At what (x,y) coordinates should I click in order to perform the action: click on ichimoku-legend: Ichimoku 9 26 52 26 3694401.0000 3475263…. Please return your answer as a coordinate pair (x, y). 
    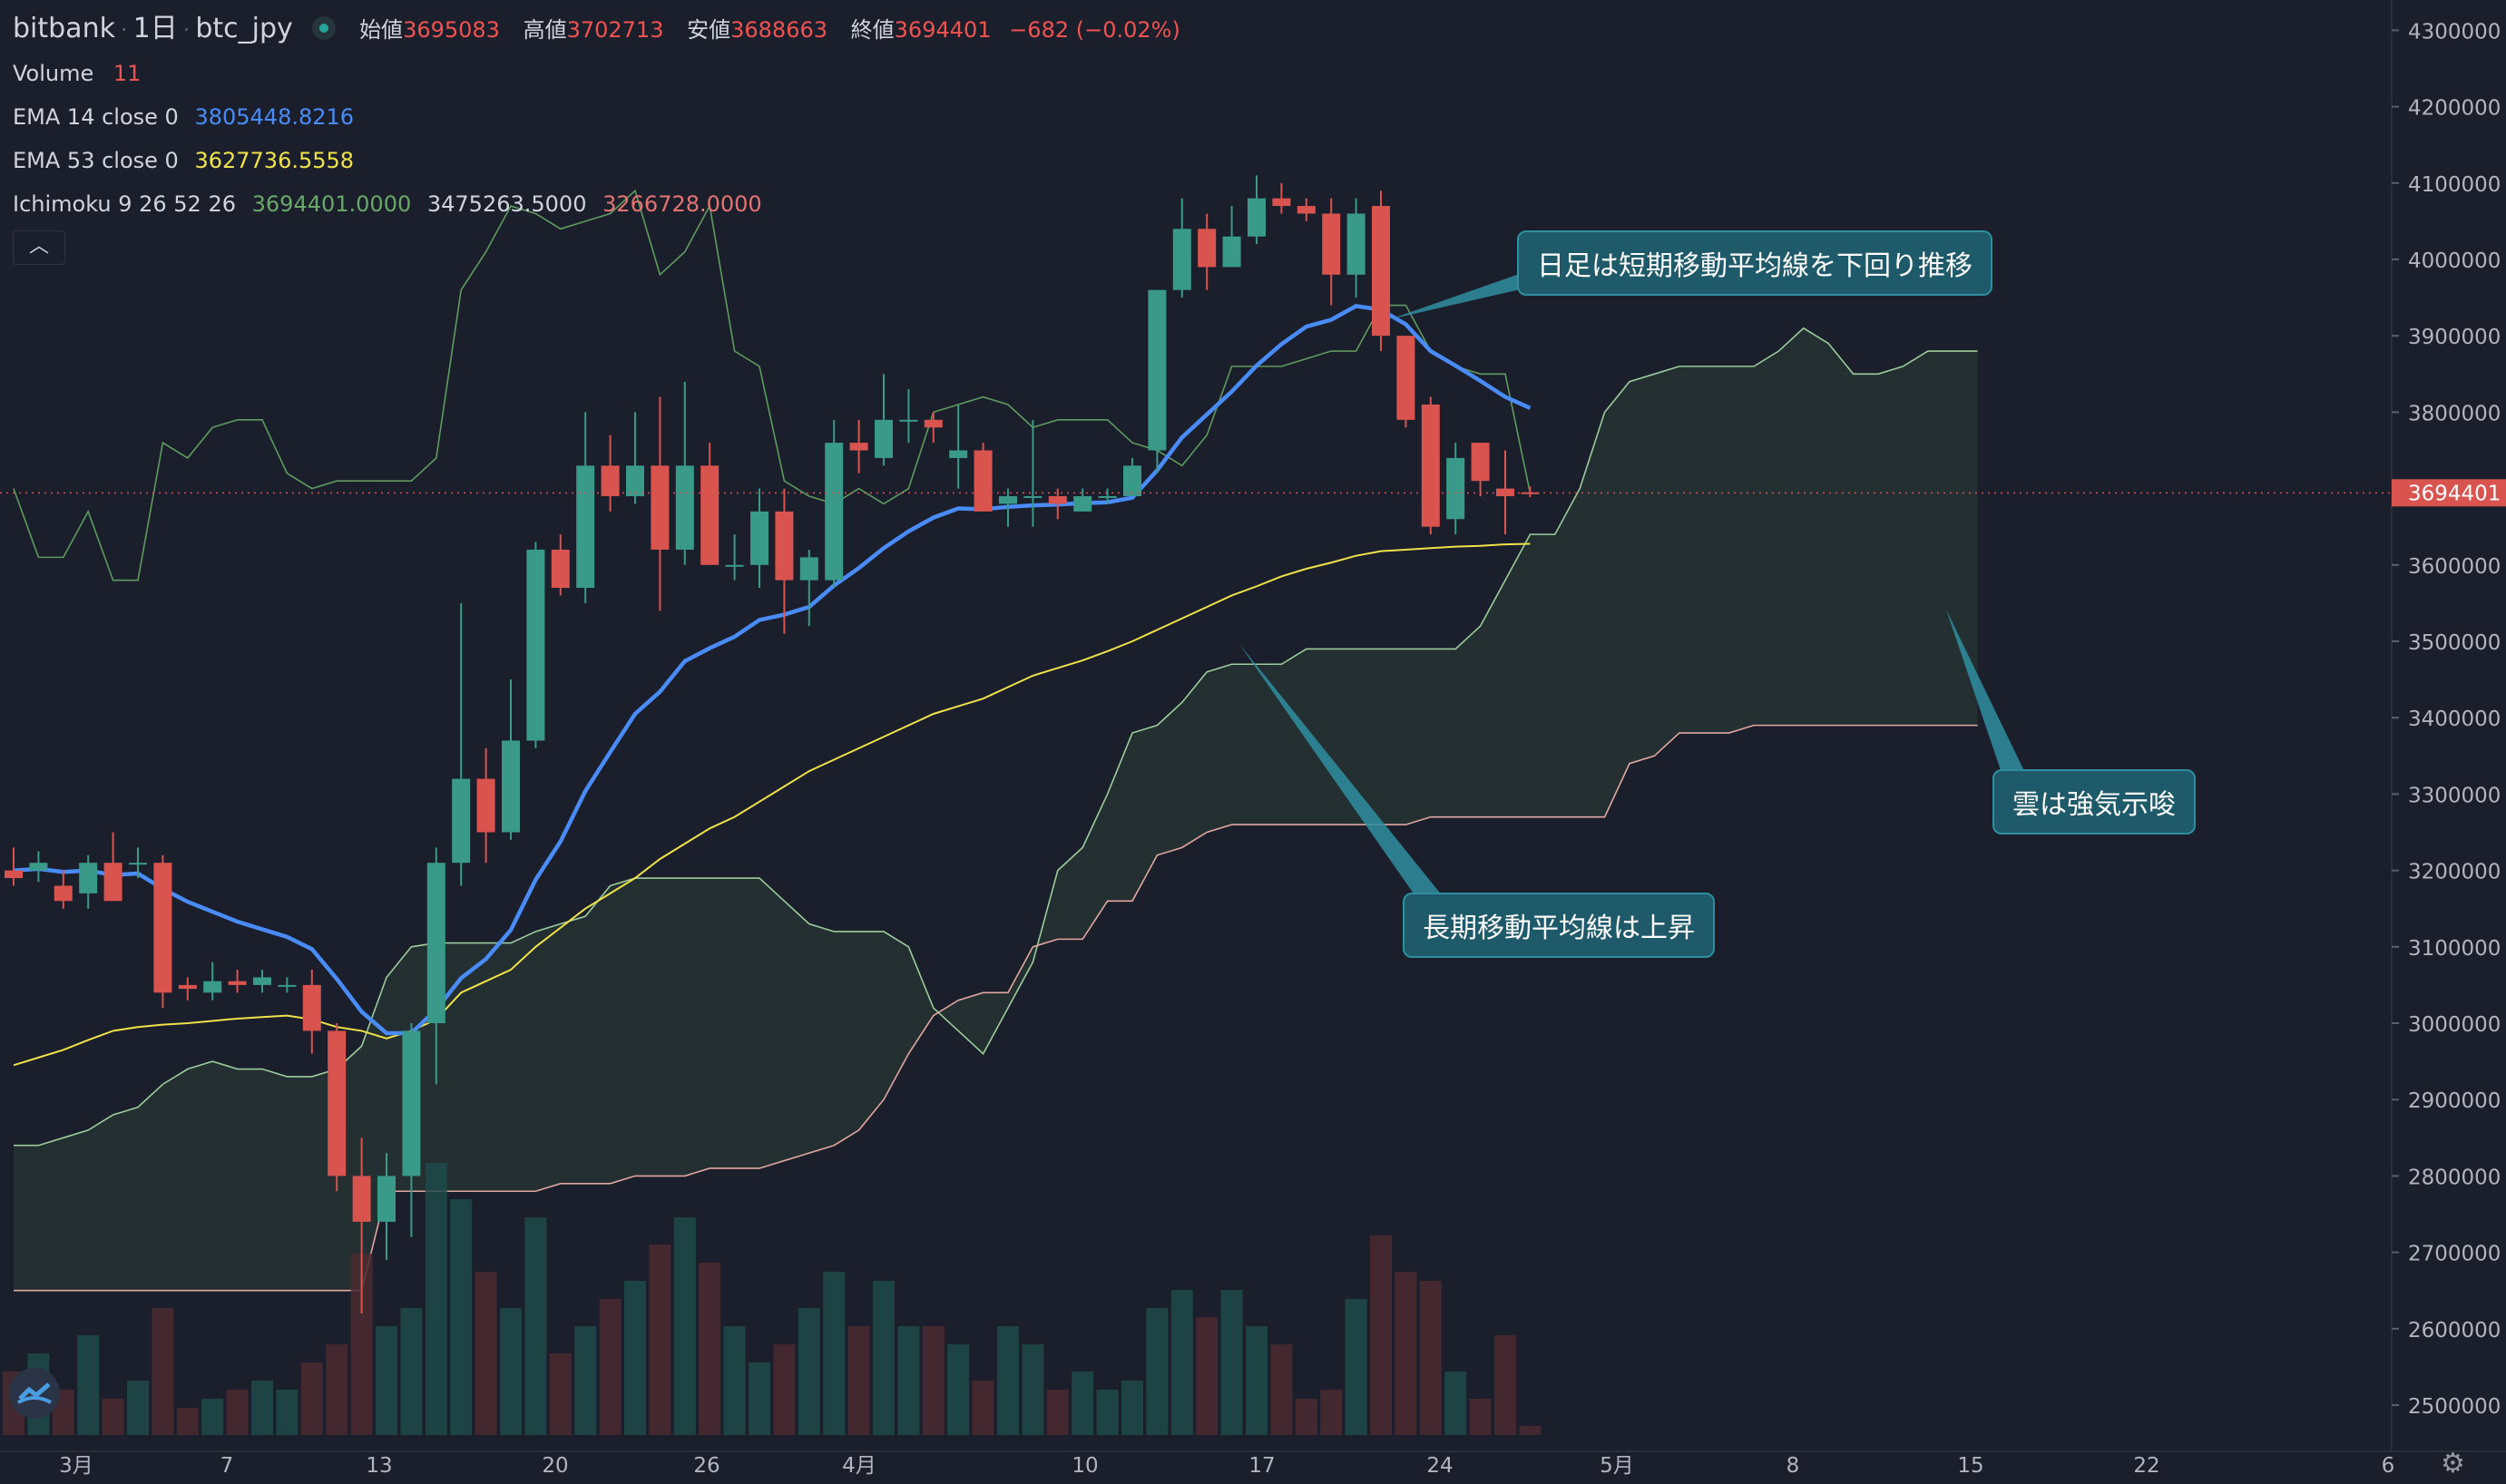
    Looking at the image, I should click on (596, 204).